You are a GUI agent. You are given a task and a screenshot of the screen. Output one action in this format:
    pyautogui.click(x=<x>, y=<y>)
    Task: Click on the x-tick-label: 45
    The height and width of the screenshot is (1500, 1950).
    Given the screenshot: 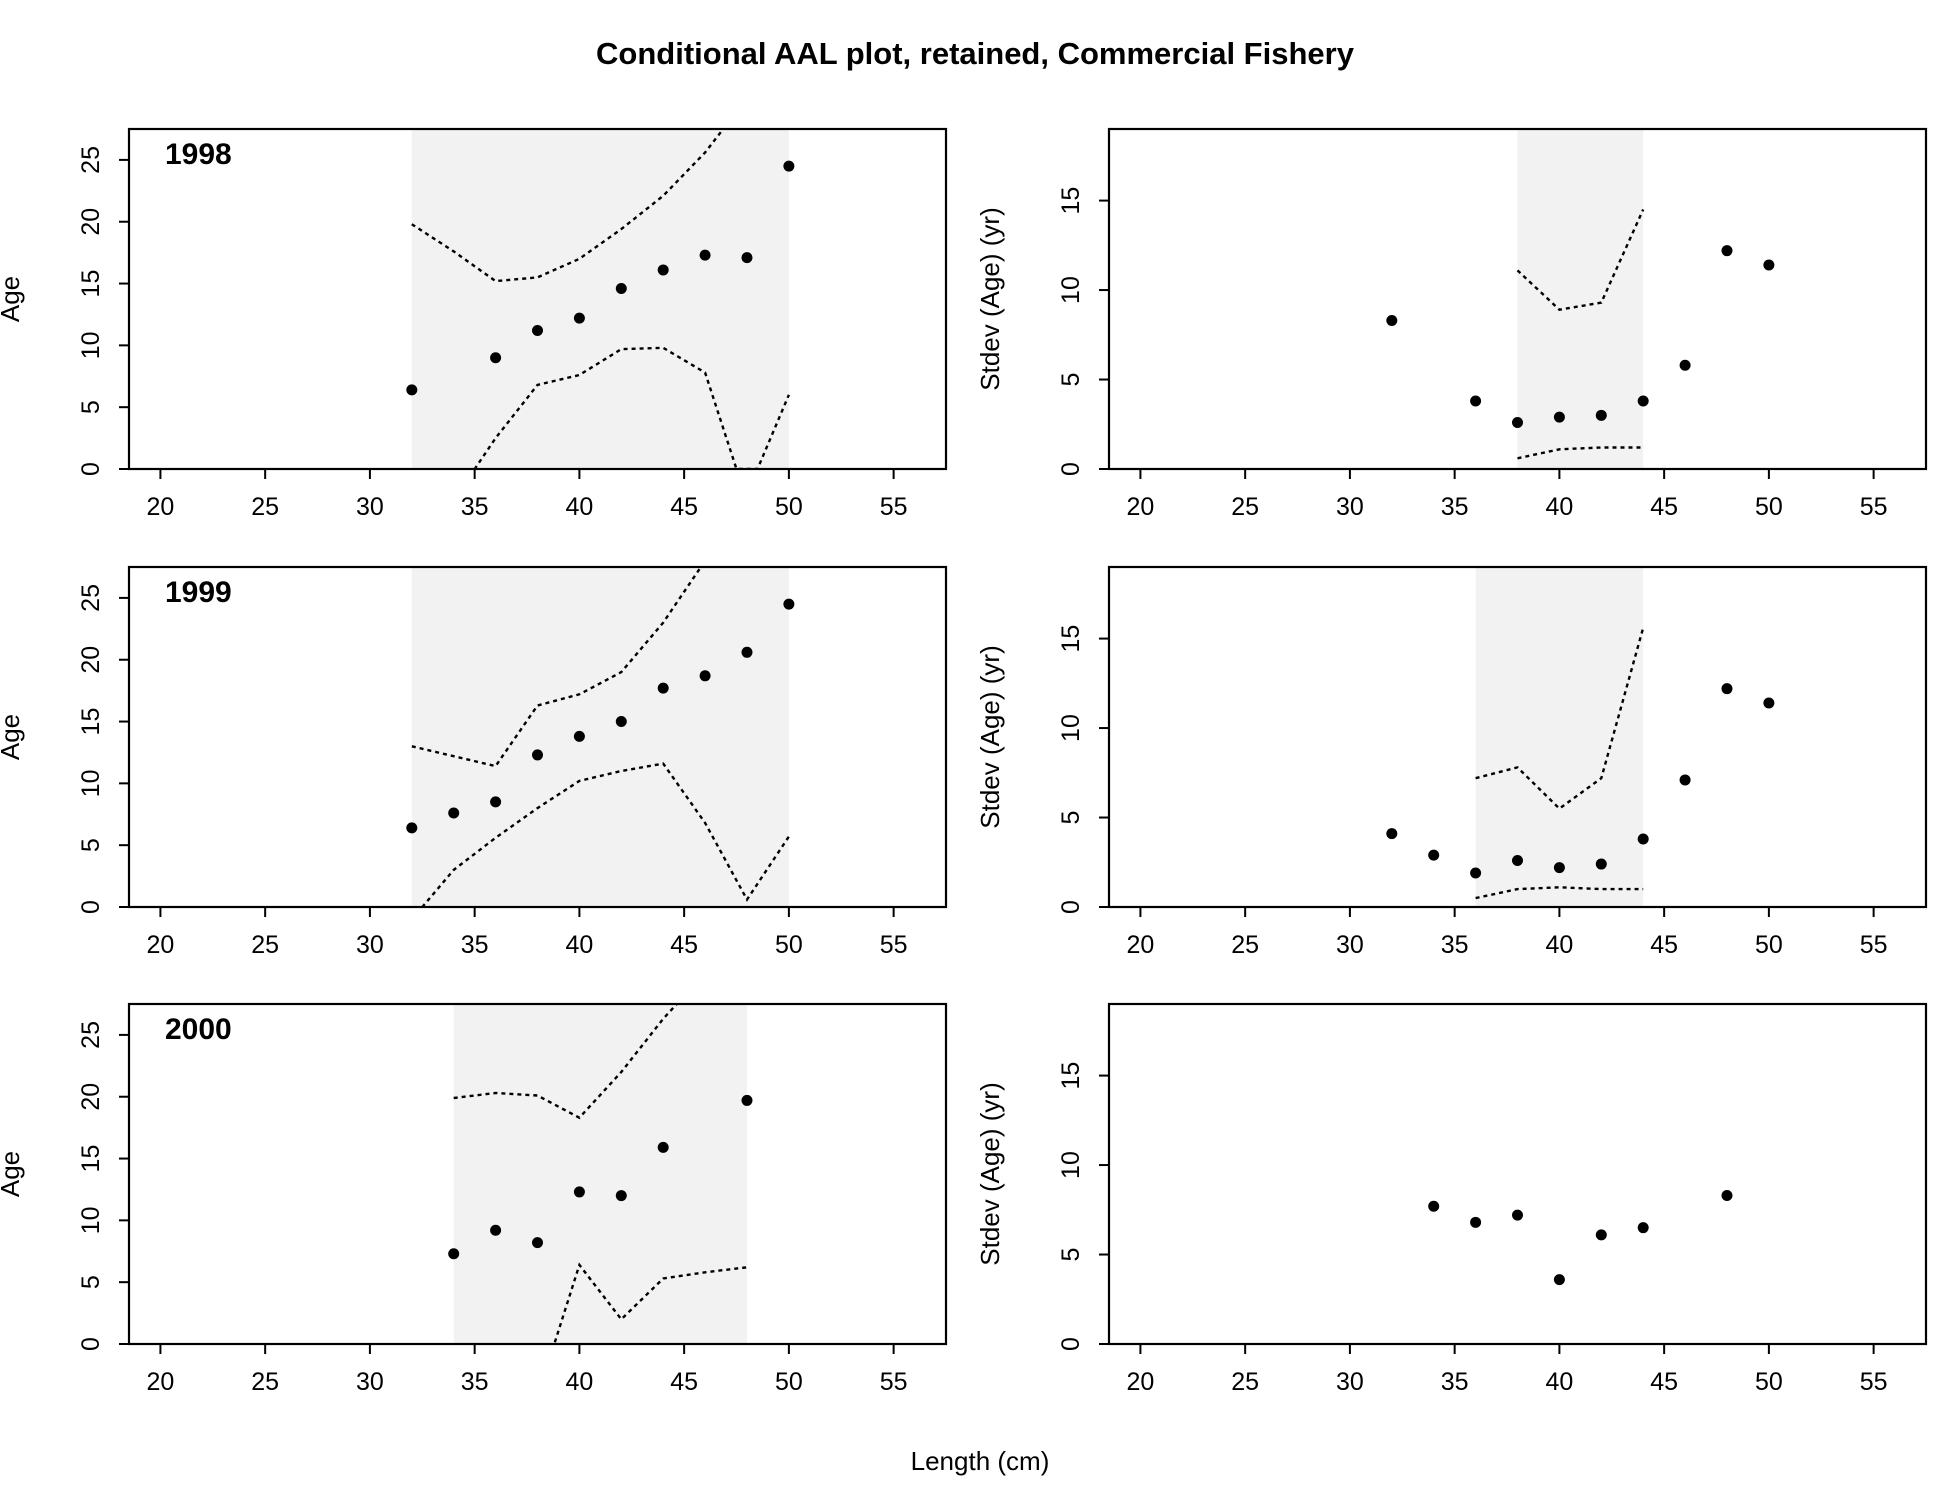 What is the action you would take?
    pyautogui.click(x=1664, y=507)
    